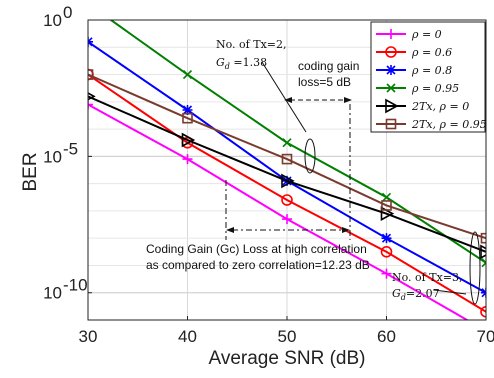  Describe the element at coordinates (287, 336) in the screenshot. I see `x-tick-label-2: 50` at that location.